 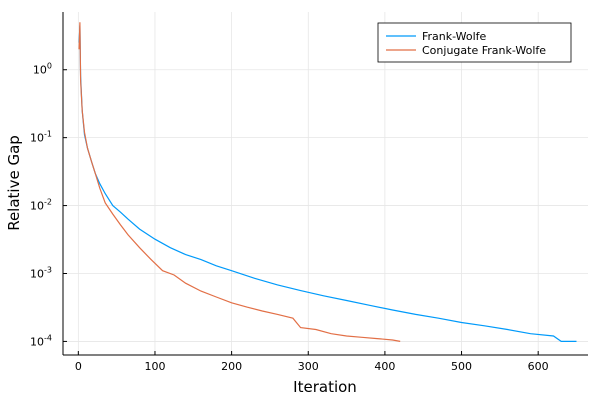 What do you see at coordinates (325, 387) in the screenshot?
I see `x-axis-label: Iteration` at bounding box center [325, 387].